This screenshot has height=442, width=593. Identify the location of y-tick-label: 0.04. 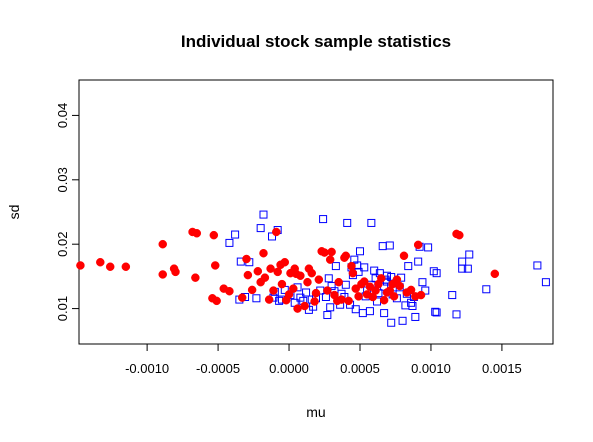
(62, 115).